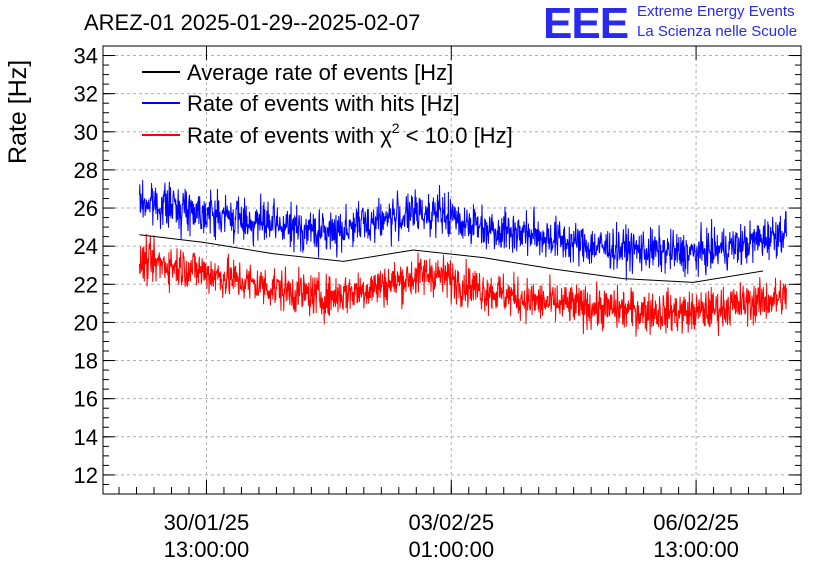 The image size is (836, 572). What do you see at coordinates (86, 399) in the screenshot?
I see `y-tick-label: 16` at bounding box center [86, 399].